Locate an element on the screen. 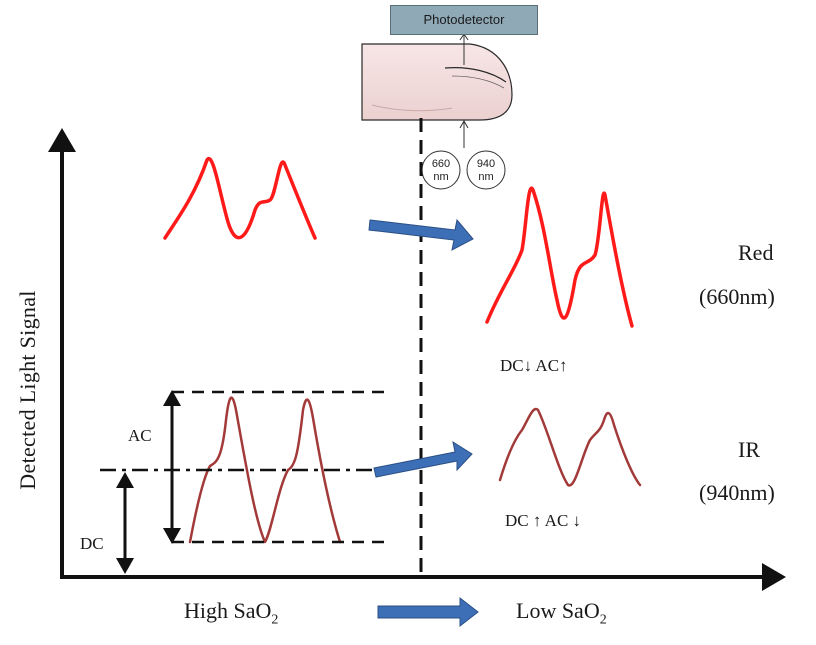 The image size is (816, 645). ir-change-annotation: DC ↑ AC ↓ is located at coordinates (543, 520).